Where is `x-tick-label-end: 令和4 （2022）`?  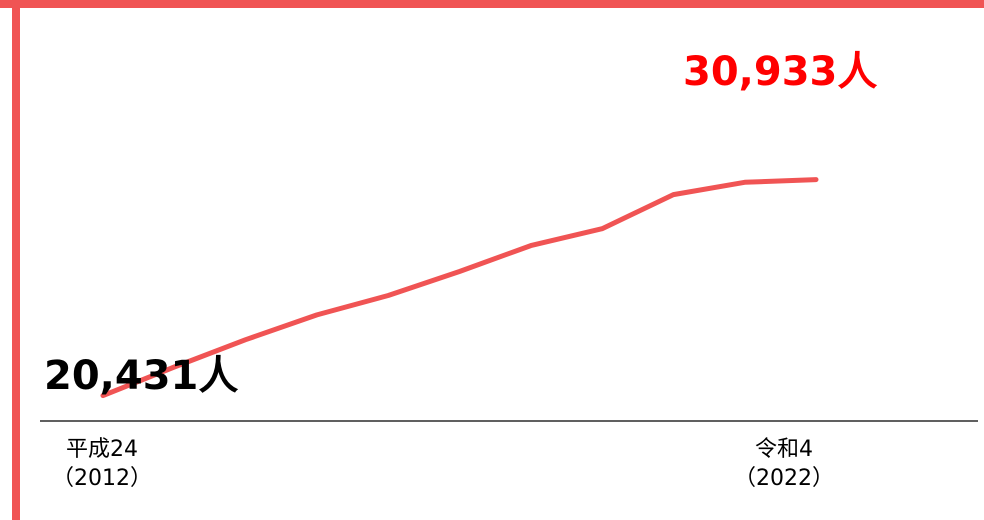
x-tick-label-end: 令和4 （2022） is located at coordinates (784, 464).